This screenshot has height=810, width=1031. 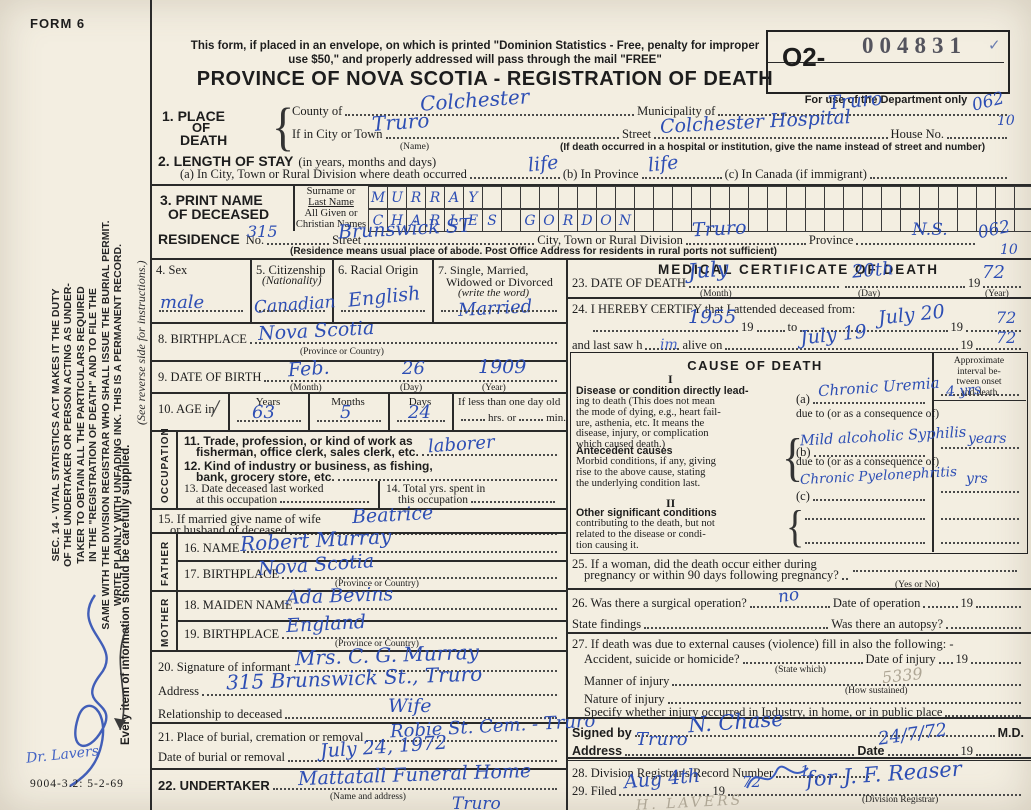 I want to click on undertaker-label: 22. UNDERTAKER, so click(x=214, y=785).